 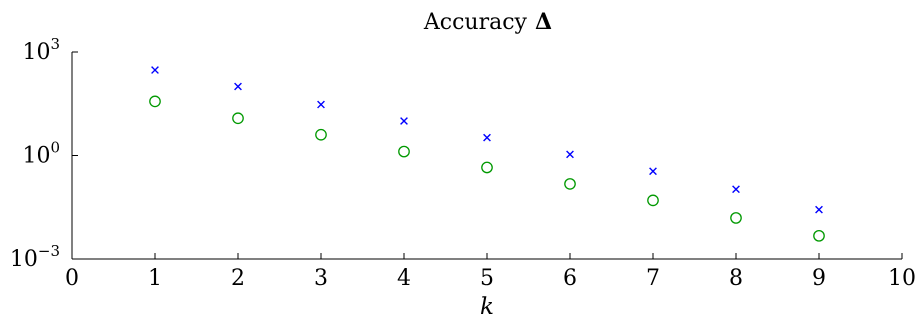 I want to click on x-tick-label: 7, so click(x=653, y=278).